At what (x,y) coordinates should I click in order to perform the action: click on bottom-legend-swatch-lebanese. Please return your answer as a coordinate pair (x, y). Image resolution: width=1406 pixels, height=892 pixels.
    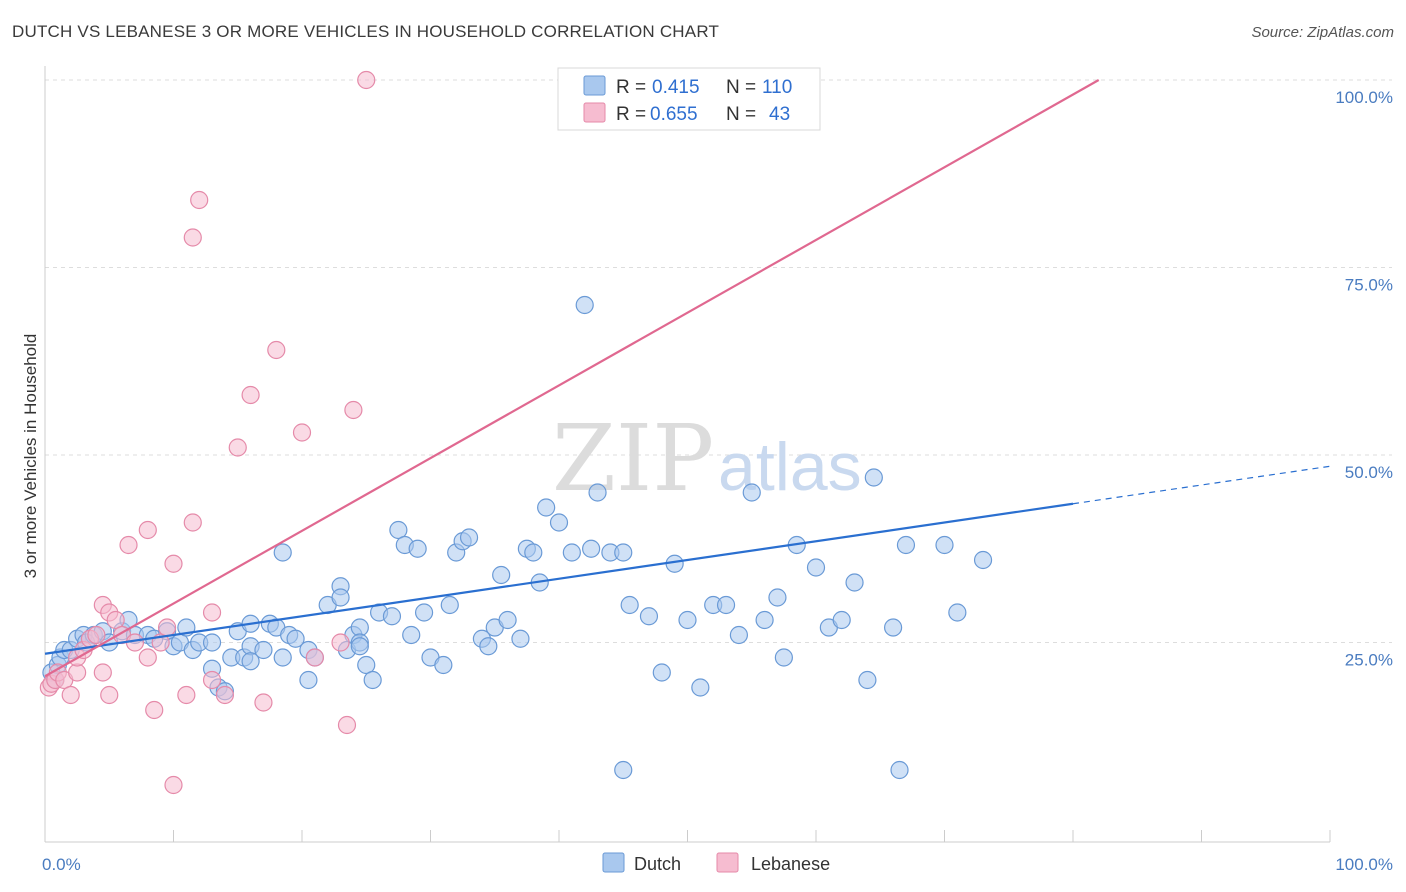
    Looking at the image, I should click on (727, 862).